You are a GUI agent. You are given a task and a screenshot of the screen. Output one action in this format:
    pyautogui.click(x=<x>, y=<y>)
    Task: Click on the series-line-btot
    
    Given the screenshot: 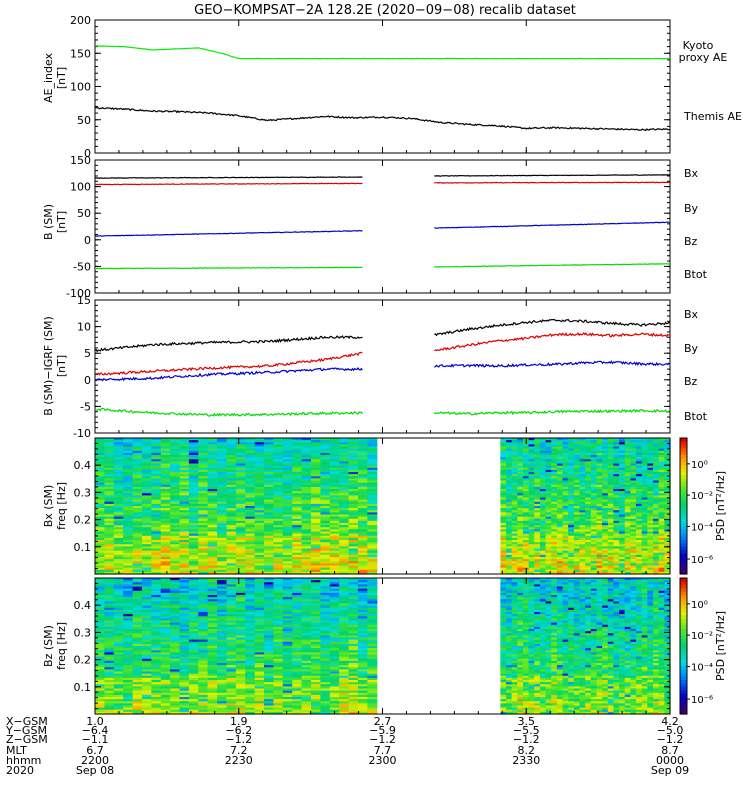 What is the action you would take?
    pyautogui.click(x=228, y=177)
    